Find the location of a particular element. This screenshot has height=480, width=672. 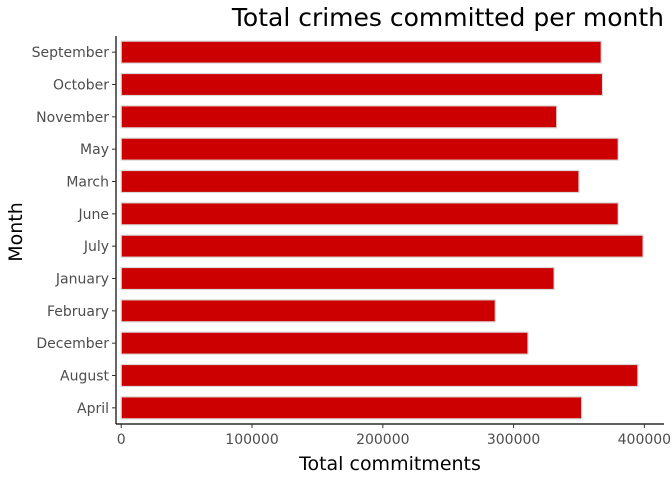

x-tick-label-400000: 400000 is located at coordinates (644, 440).